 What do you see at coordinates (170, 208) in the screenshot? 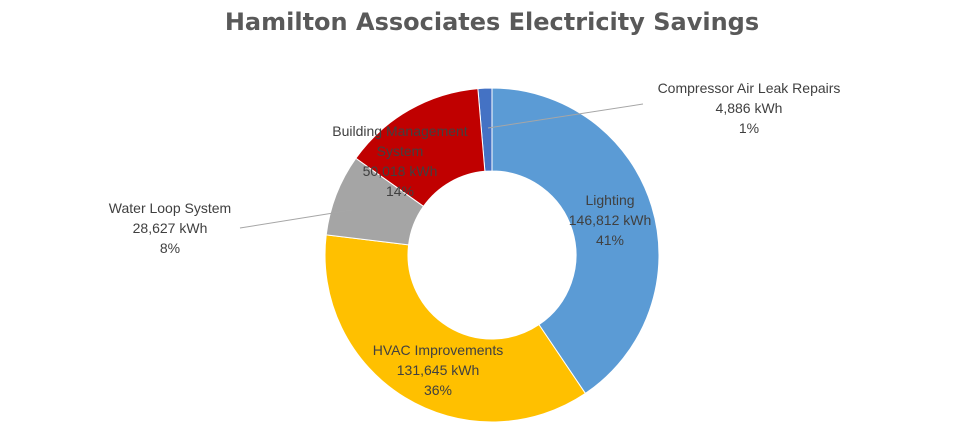
I see `data-label-category: Water Loop System` at bounding box center [170, 208].